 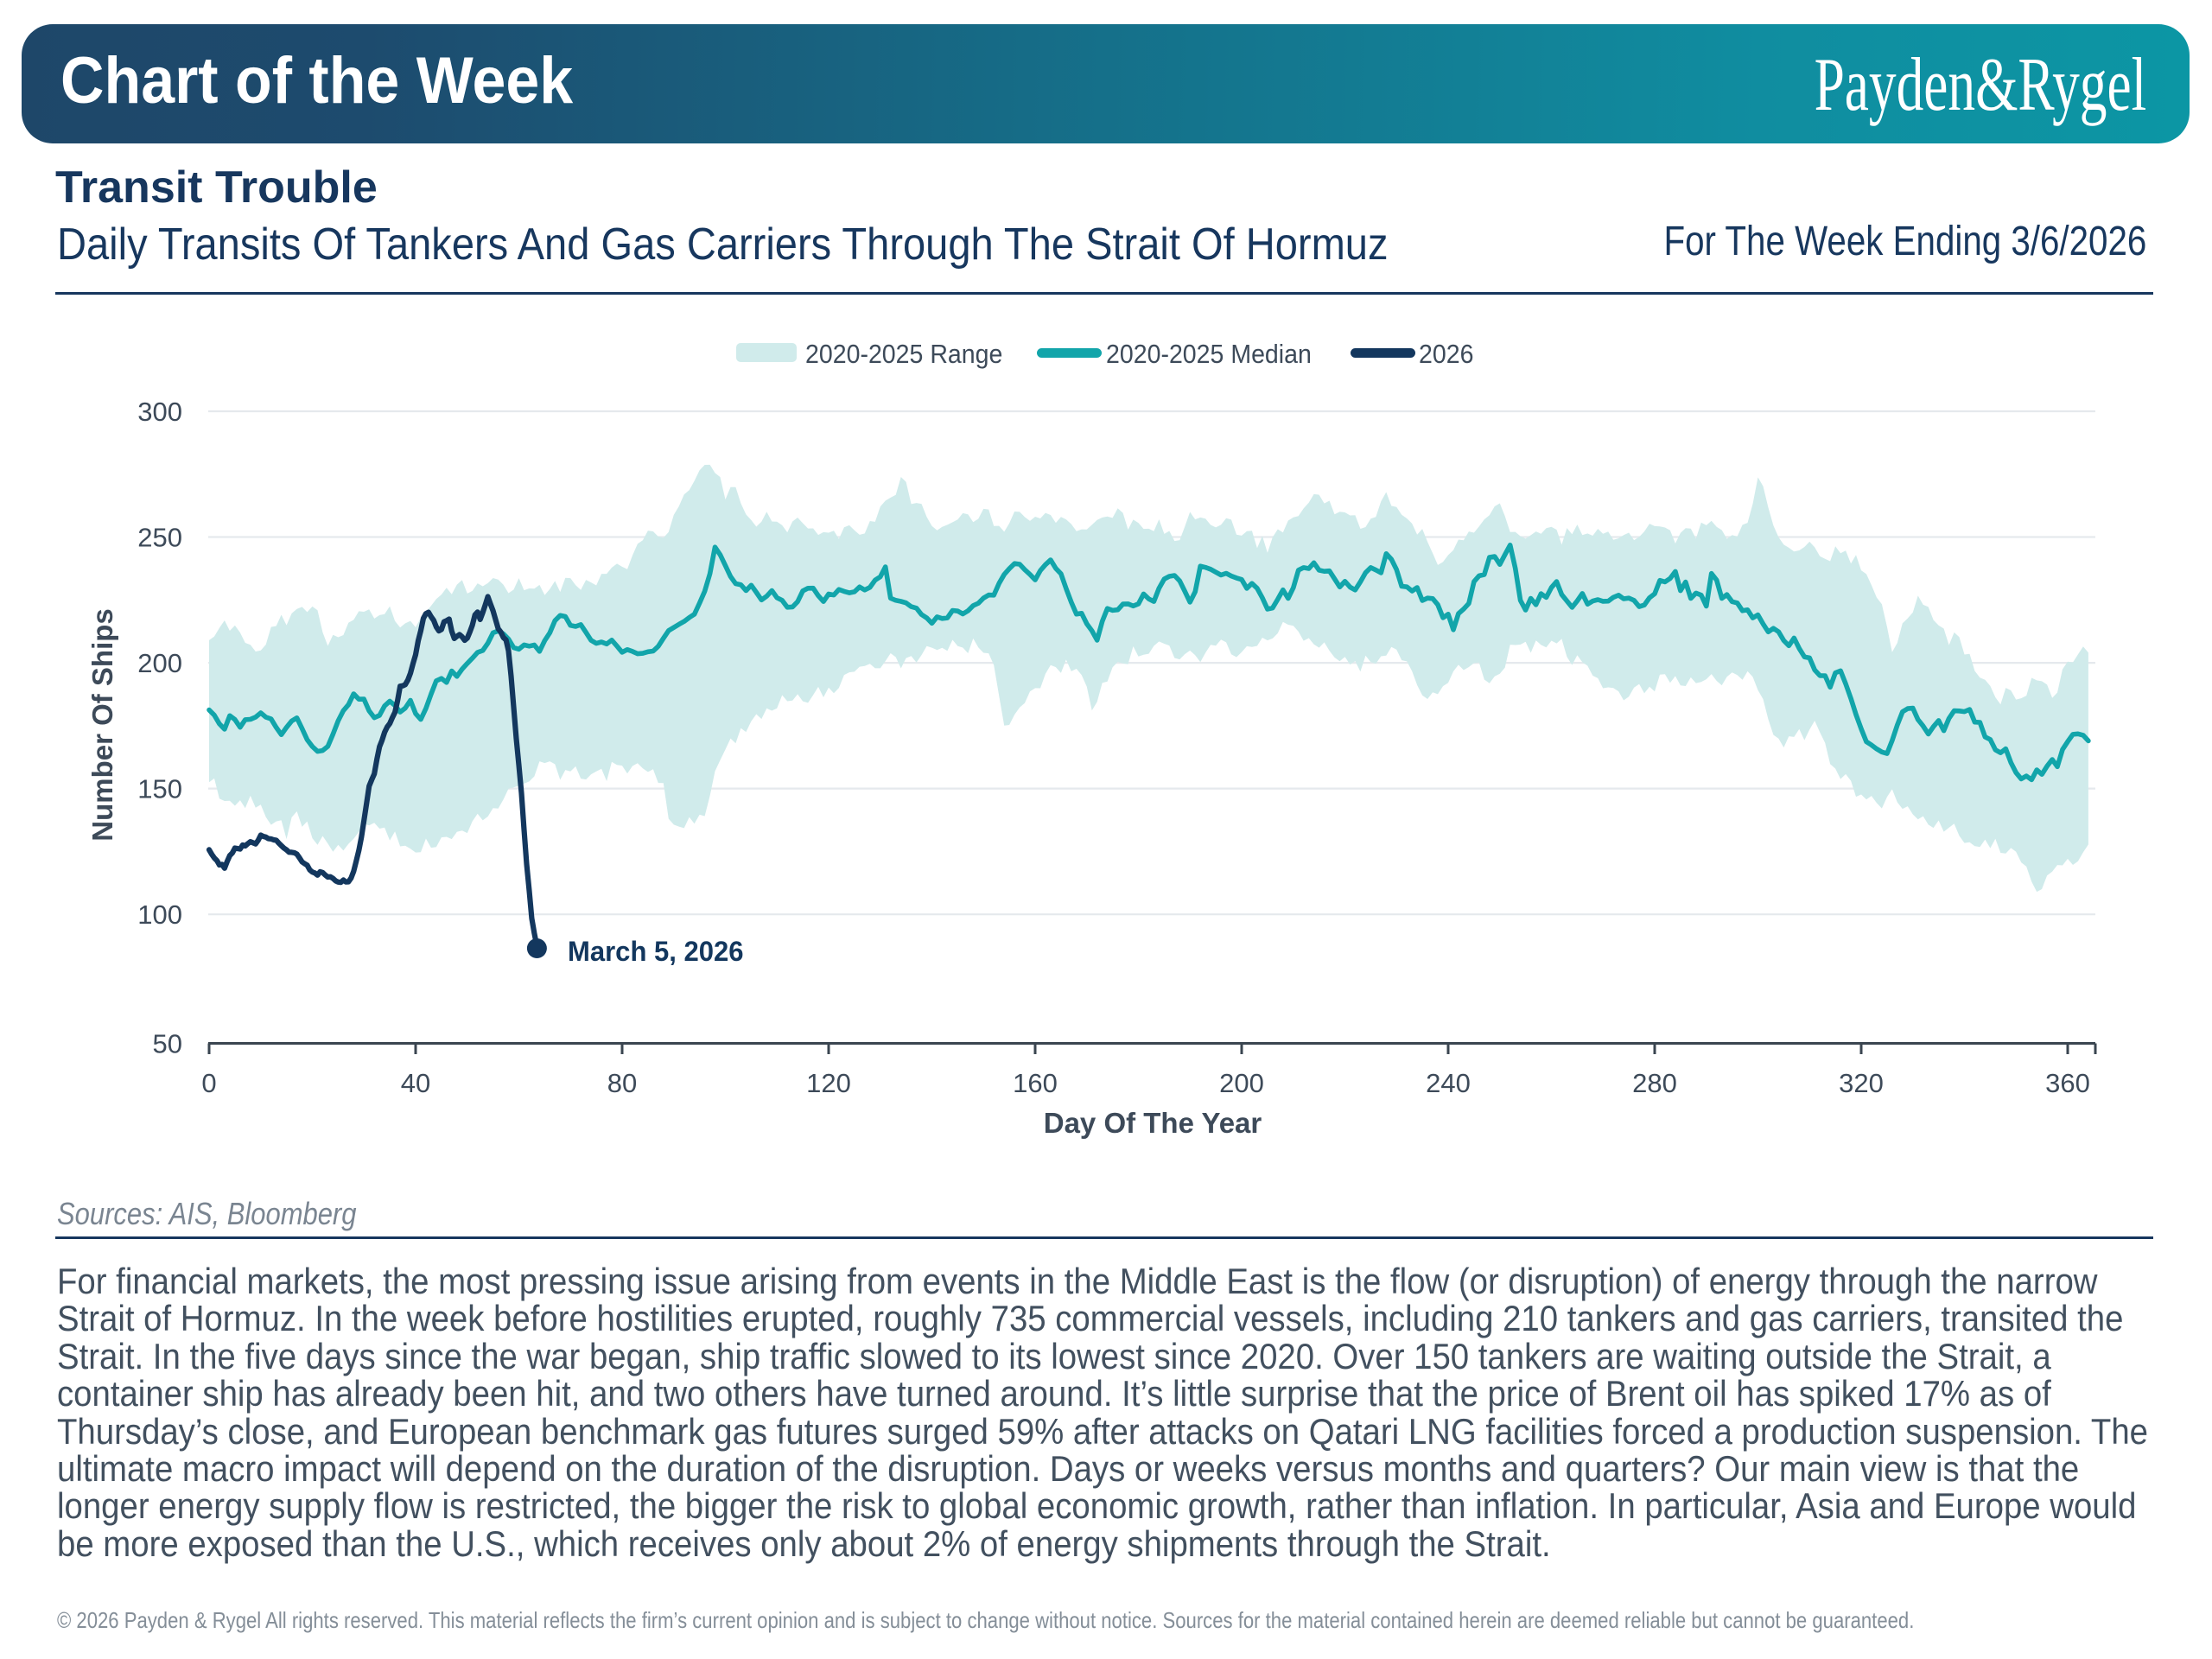 What do you see at coordinates (1448, 1083) in the screenshot?
I see `svg-text: 240` at bounding box center [1448, 1083].